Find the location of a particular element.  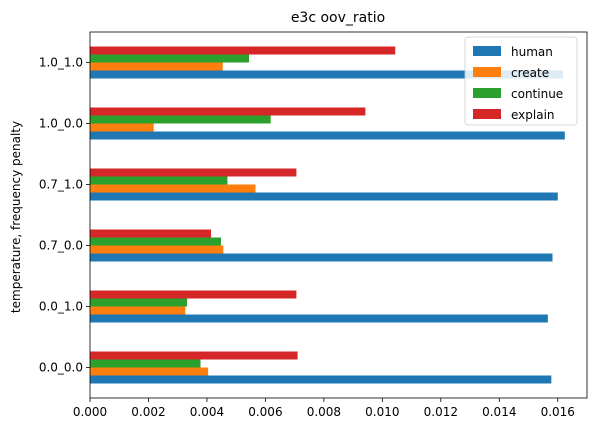

legend-label-explain: explain is located at coordinates (533, 115).